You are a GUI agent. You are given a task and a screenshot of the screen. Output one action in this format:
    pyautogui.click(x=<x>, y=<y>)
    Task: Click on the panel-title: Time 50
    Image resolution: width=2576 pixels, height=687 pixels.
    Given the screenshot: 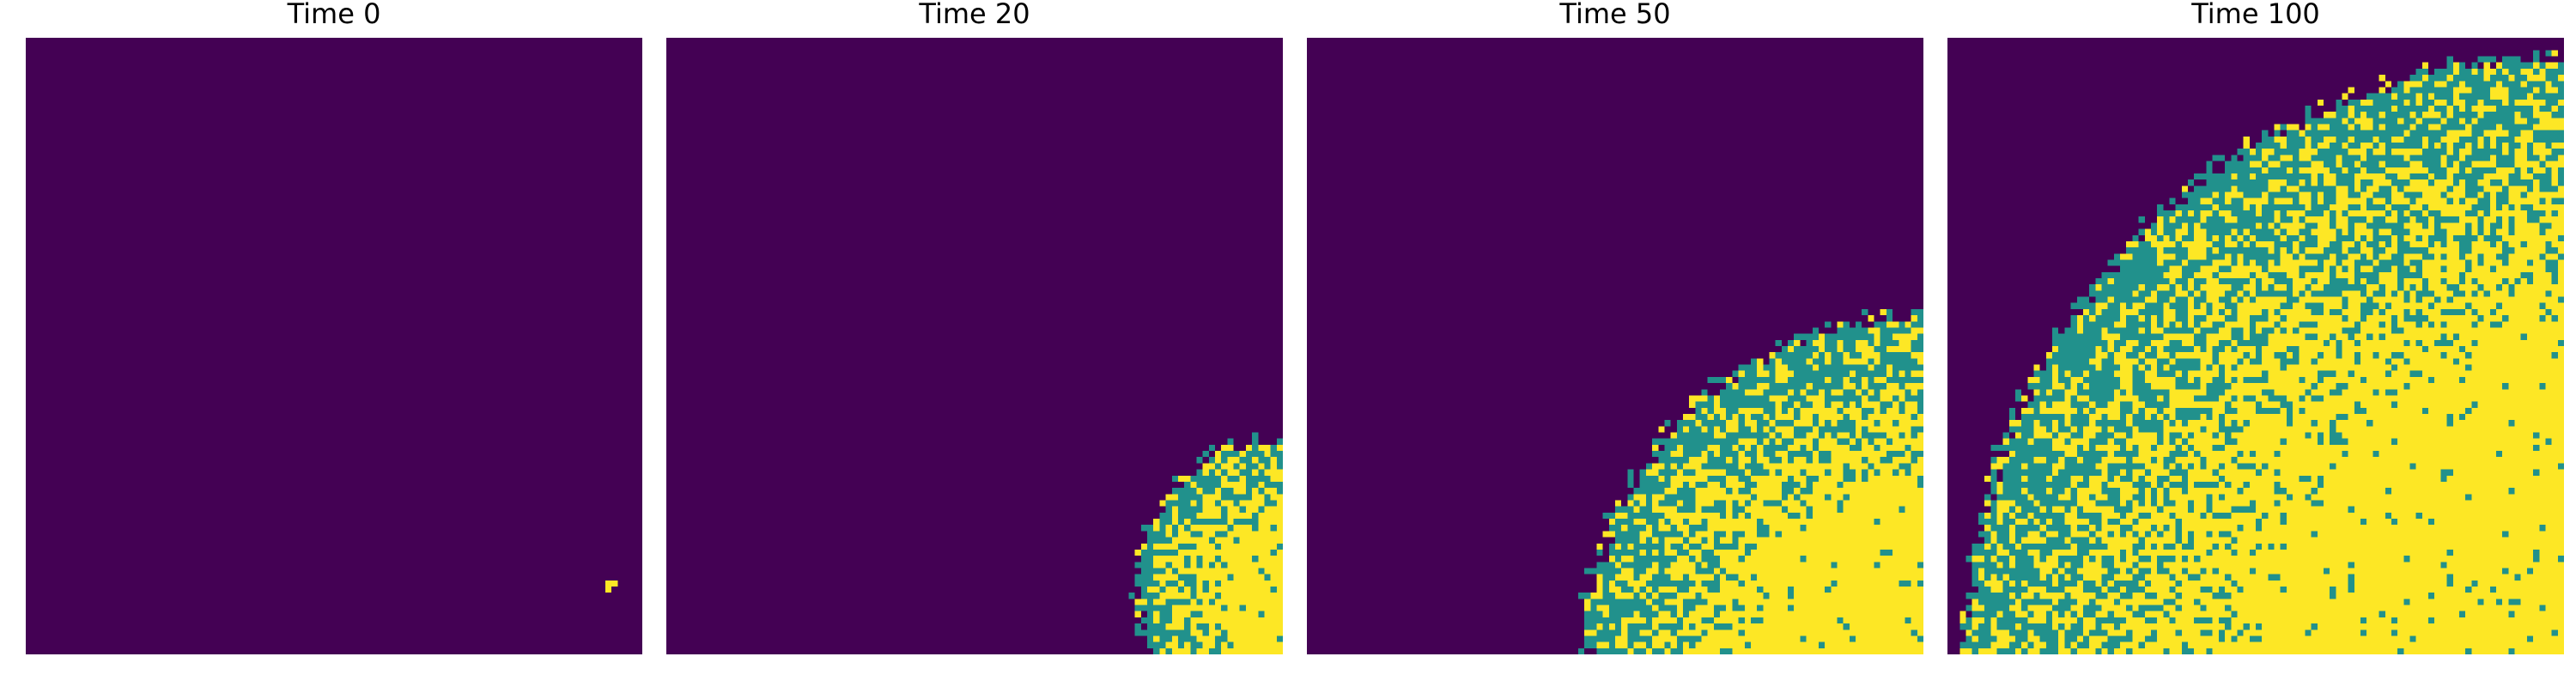 What is the action you would take?
    pyautogui.click(x=1615, y=15)
    